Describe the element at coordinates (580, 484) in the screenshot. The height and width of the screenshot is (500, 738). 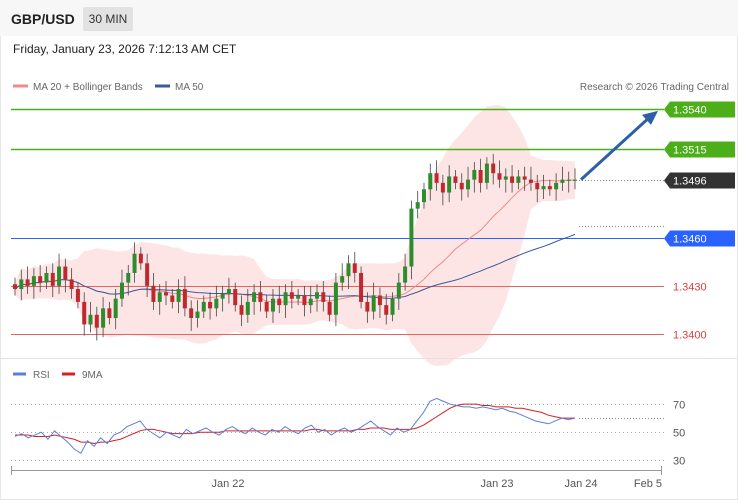
I see `x-tick-label: Jan 24` at that location.